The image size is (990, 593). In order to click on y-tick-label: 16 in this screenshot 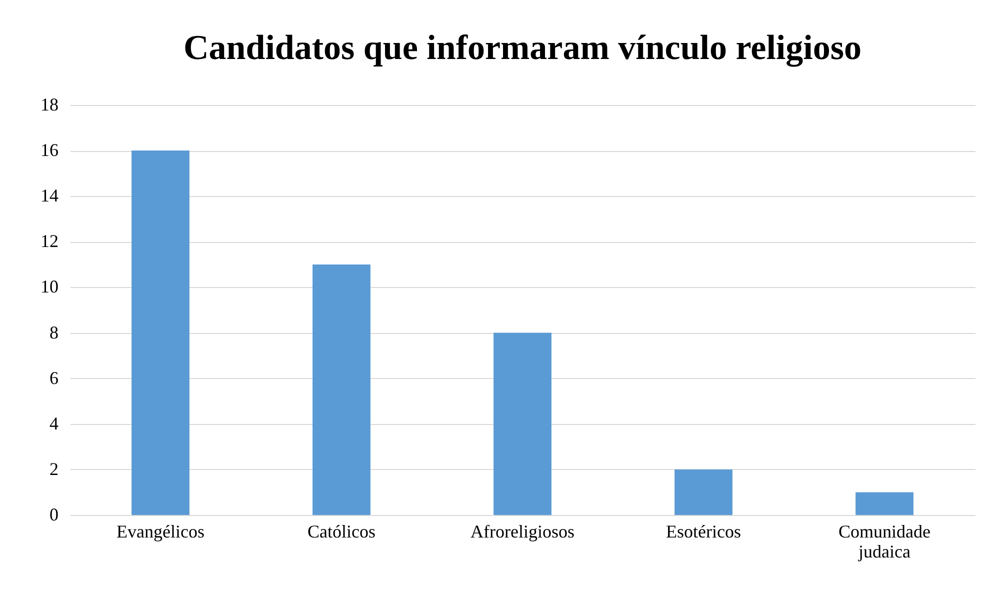, I will do `click(49, 150)`.